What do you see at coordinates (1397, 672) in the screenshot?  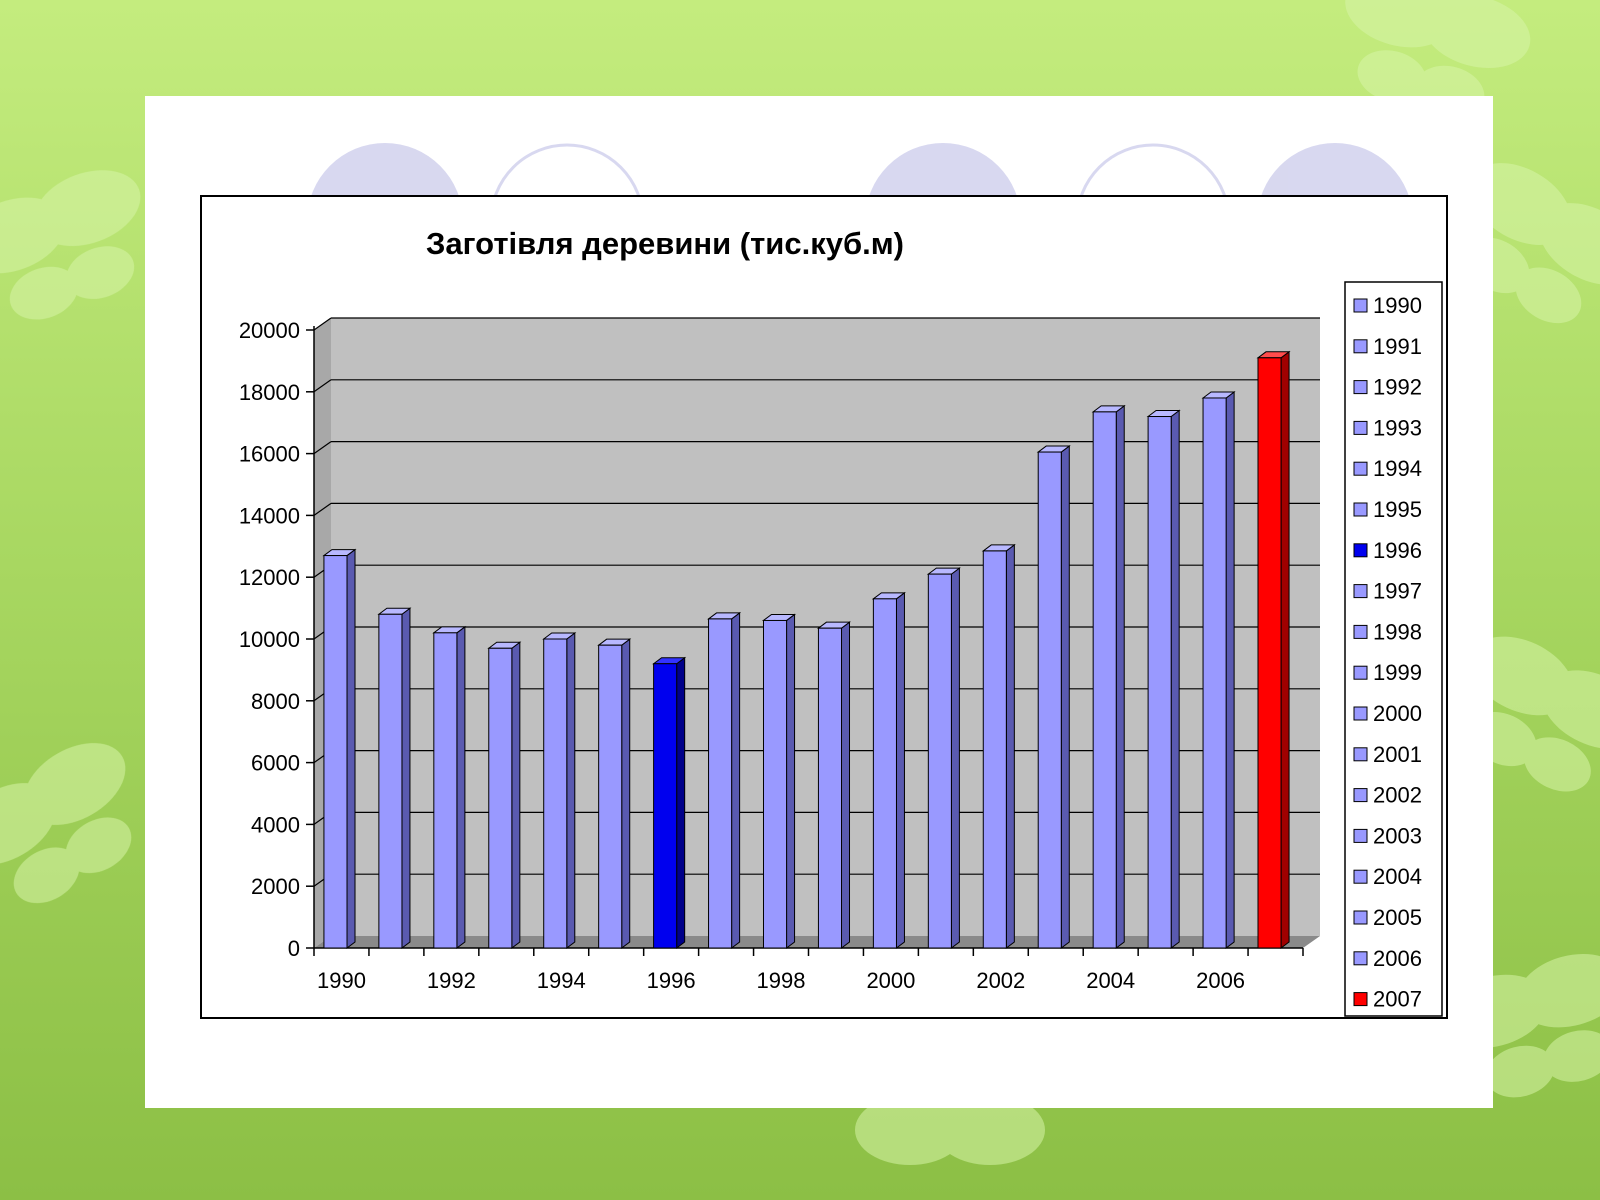 I see `legend-label: 1999` at bounding box center [1397, 672].